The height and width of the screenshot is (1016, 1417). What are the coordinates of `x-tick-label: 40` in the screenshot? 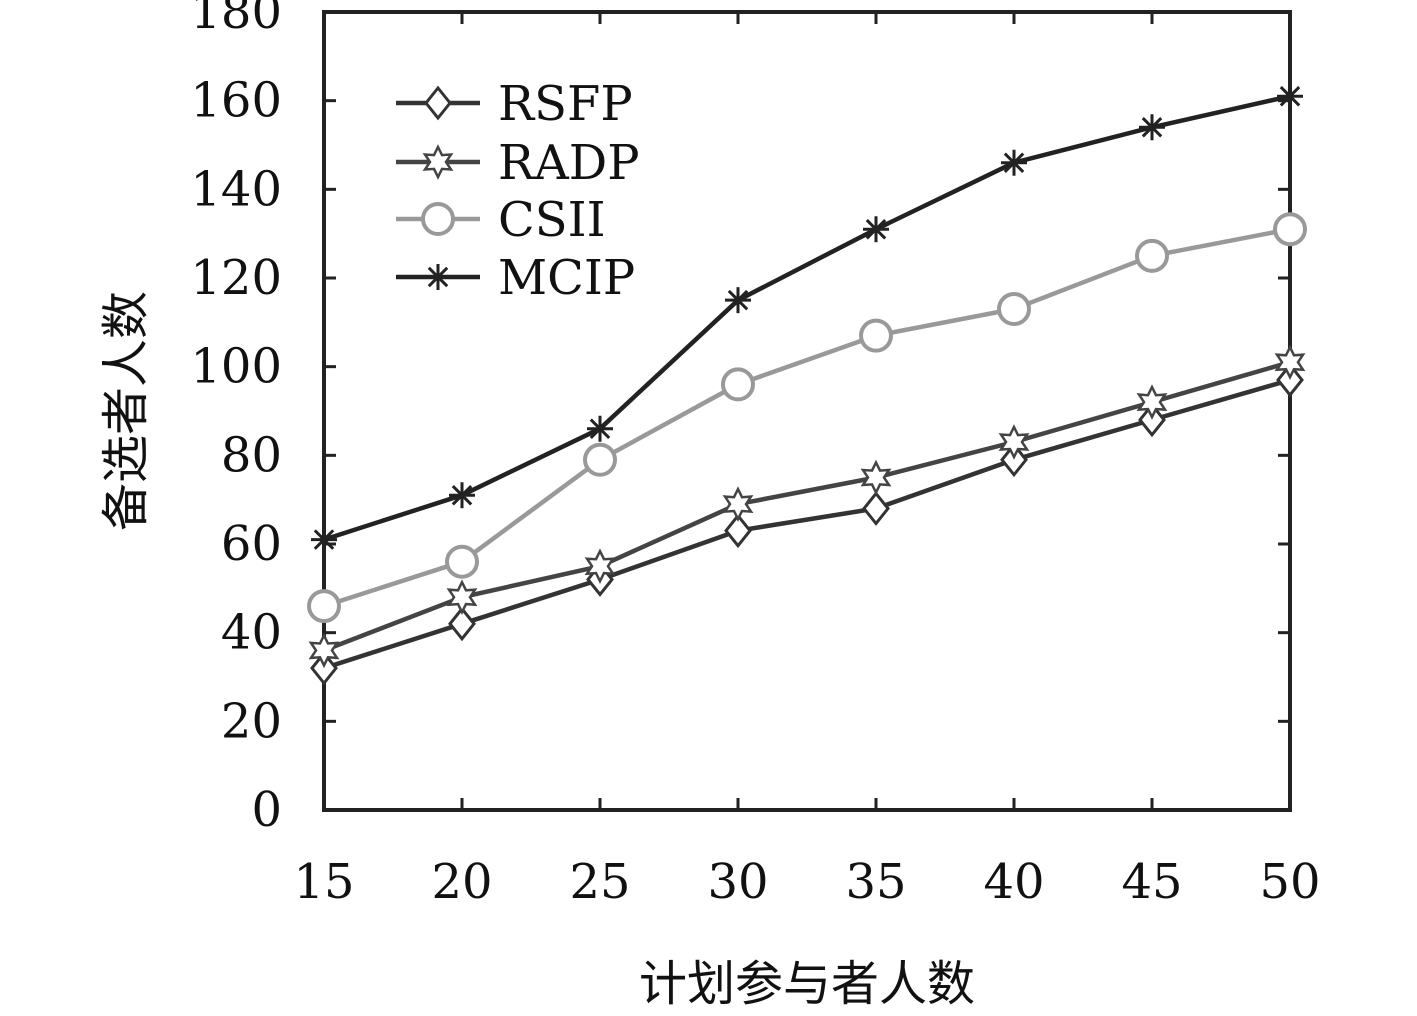 It's located at (1013, 882).